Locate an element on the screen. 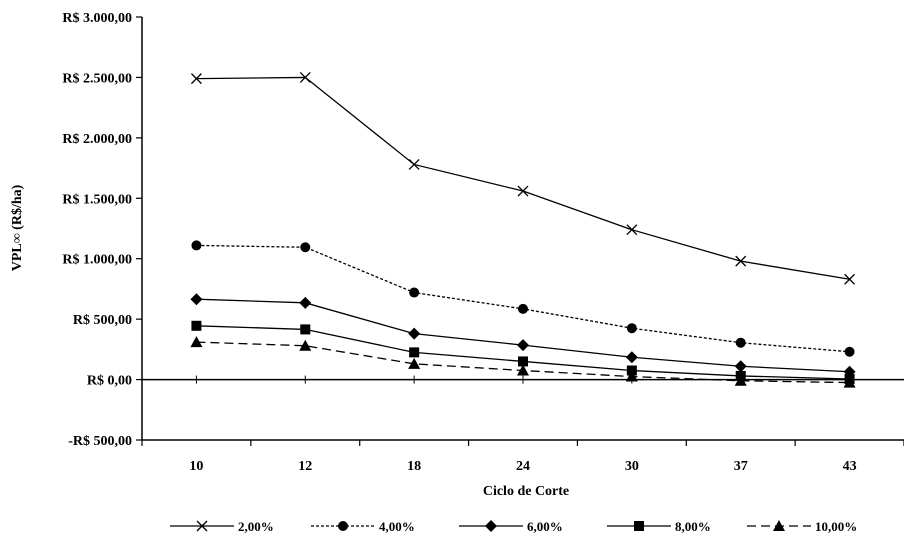 The width and height of the screenshot is (904, 543). legend-item: 4,00% is located at coordinates (363, 526).